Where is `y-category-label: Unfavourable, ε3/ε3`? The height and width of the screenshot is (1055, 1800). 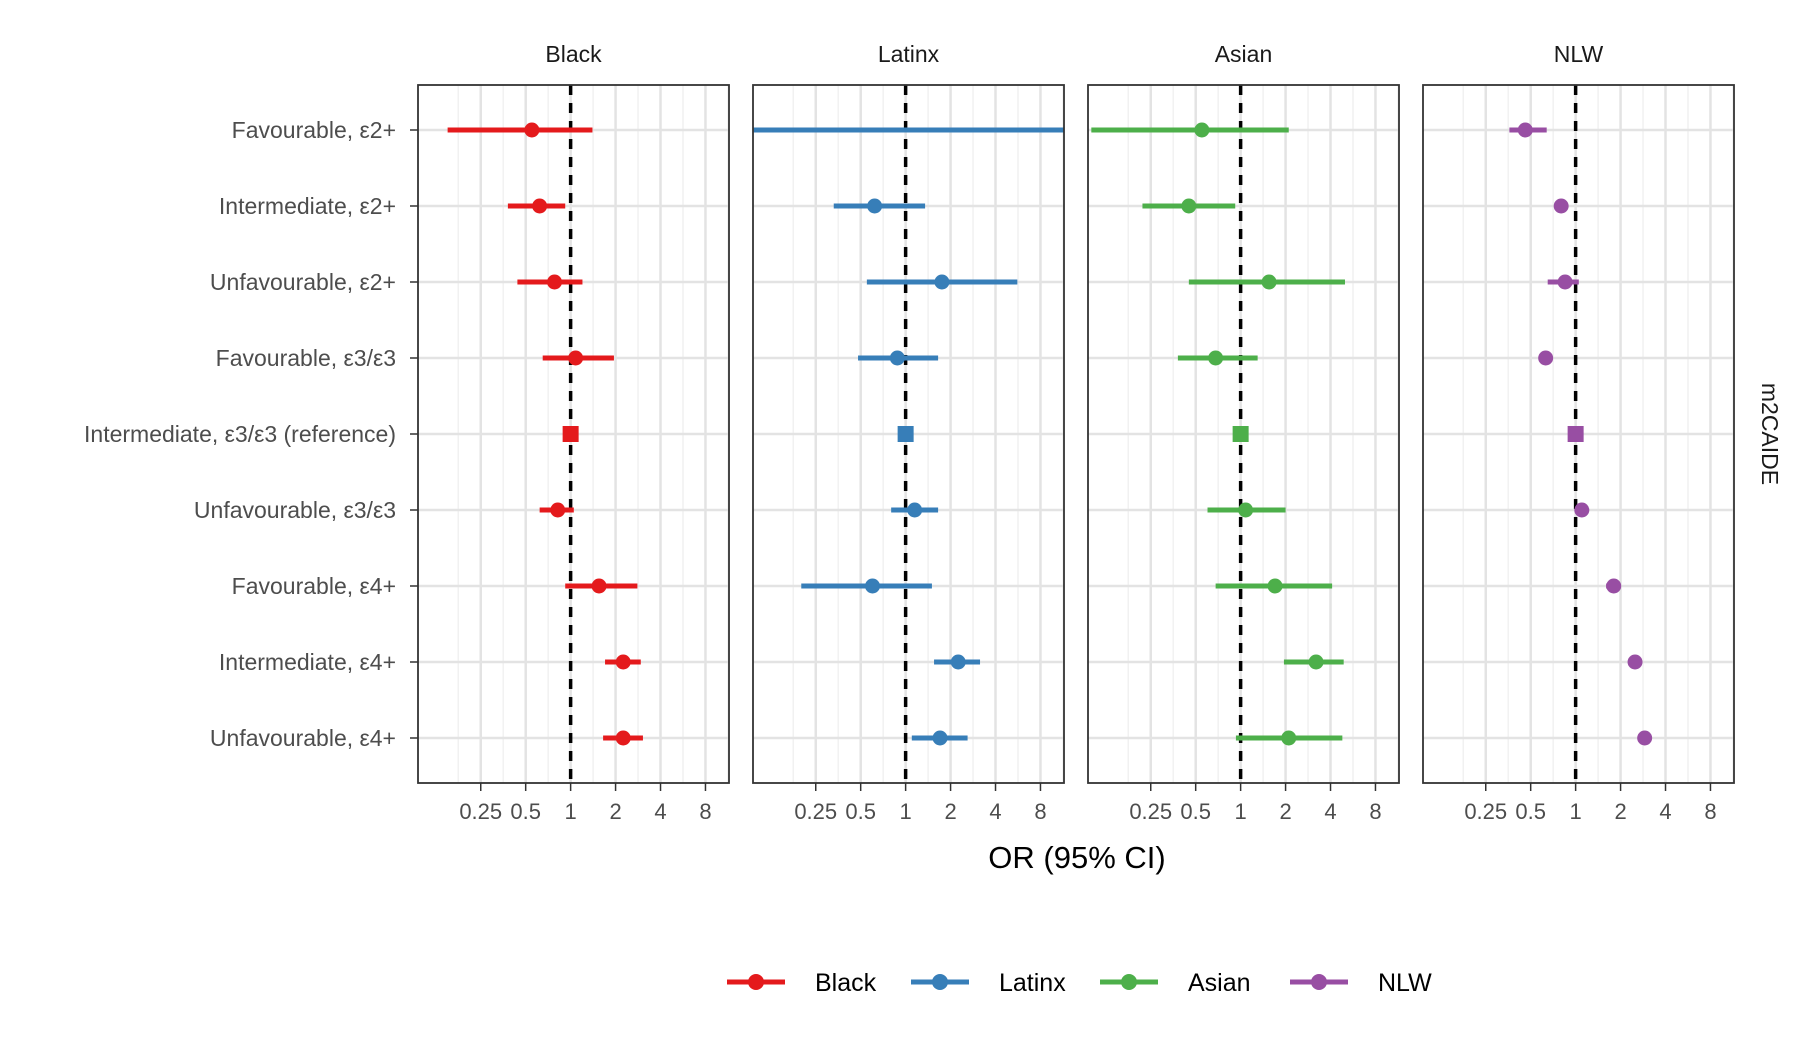
y-category-label: Unfavourable, ε3/ε3 is located at coordinates (295, 510).